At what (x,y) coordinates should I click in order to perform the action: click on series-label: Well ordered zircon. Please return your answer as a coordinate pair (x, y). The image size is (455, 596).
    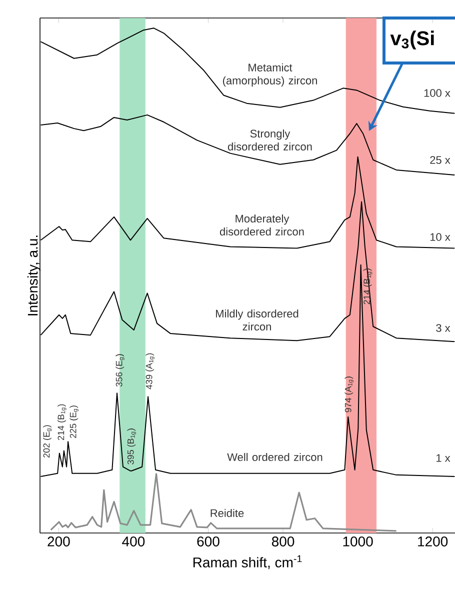
    Looking at the image, I should click on (274, 457).